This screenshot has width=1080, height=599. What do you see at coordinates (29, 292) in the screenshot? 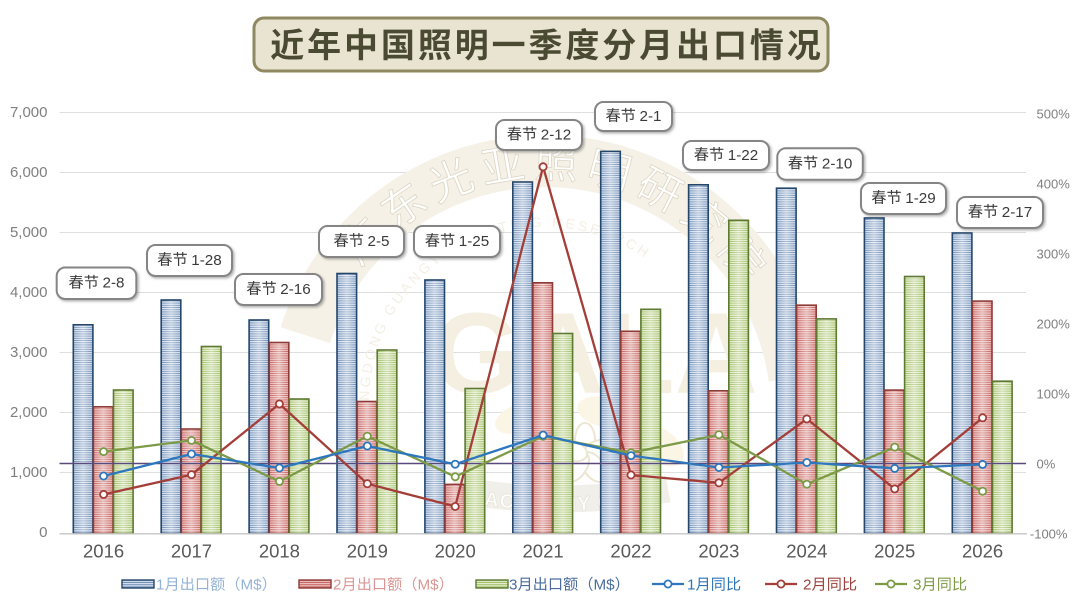
I see `svg-text: 4,000` at bounding box center [29, 292].